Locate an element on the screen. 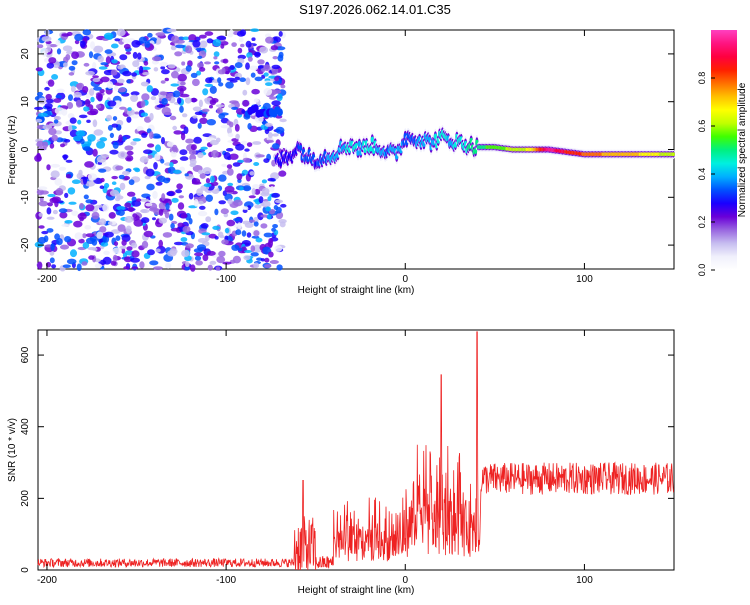 The height and width of the screenshot is (605, 750). y-tick-label: 10 is located at coordinates (25, 102).